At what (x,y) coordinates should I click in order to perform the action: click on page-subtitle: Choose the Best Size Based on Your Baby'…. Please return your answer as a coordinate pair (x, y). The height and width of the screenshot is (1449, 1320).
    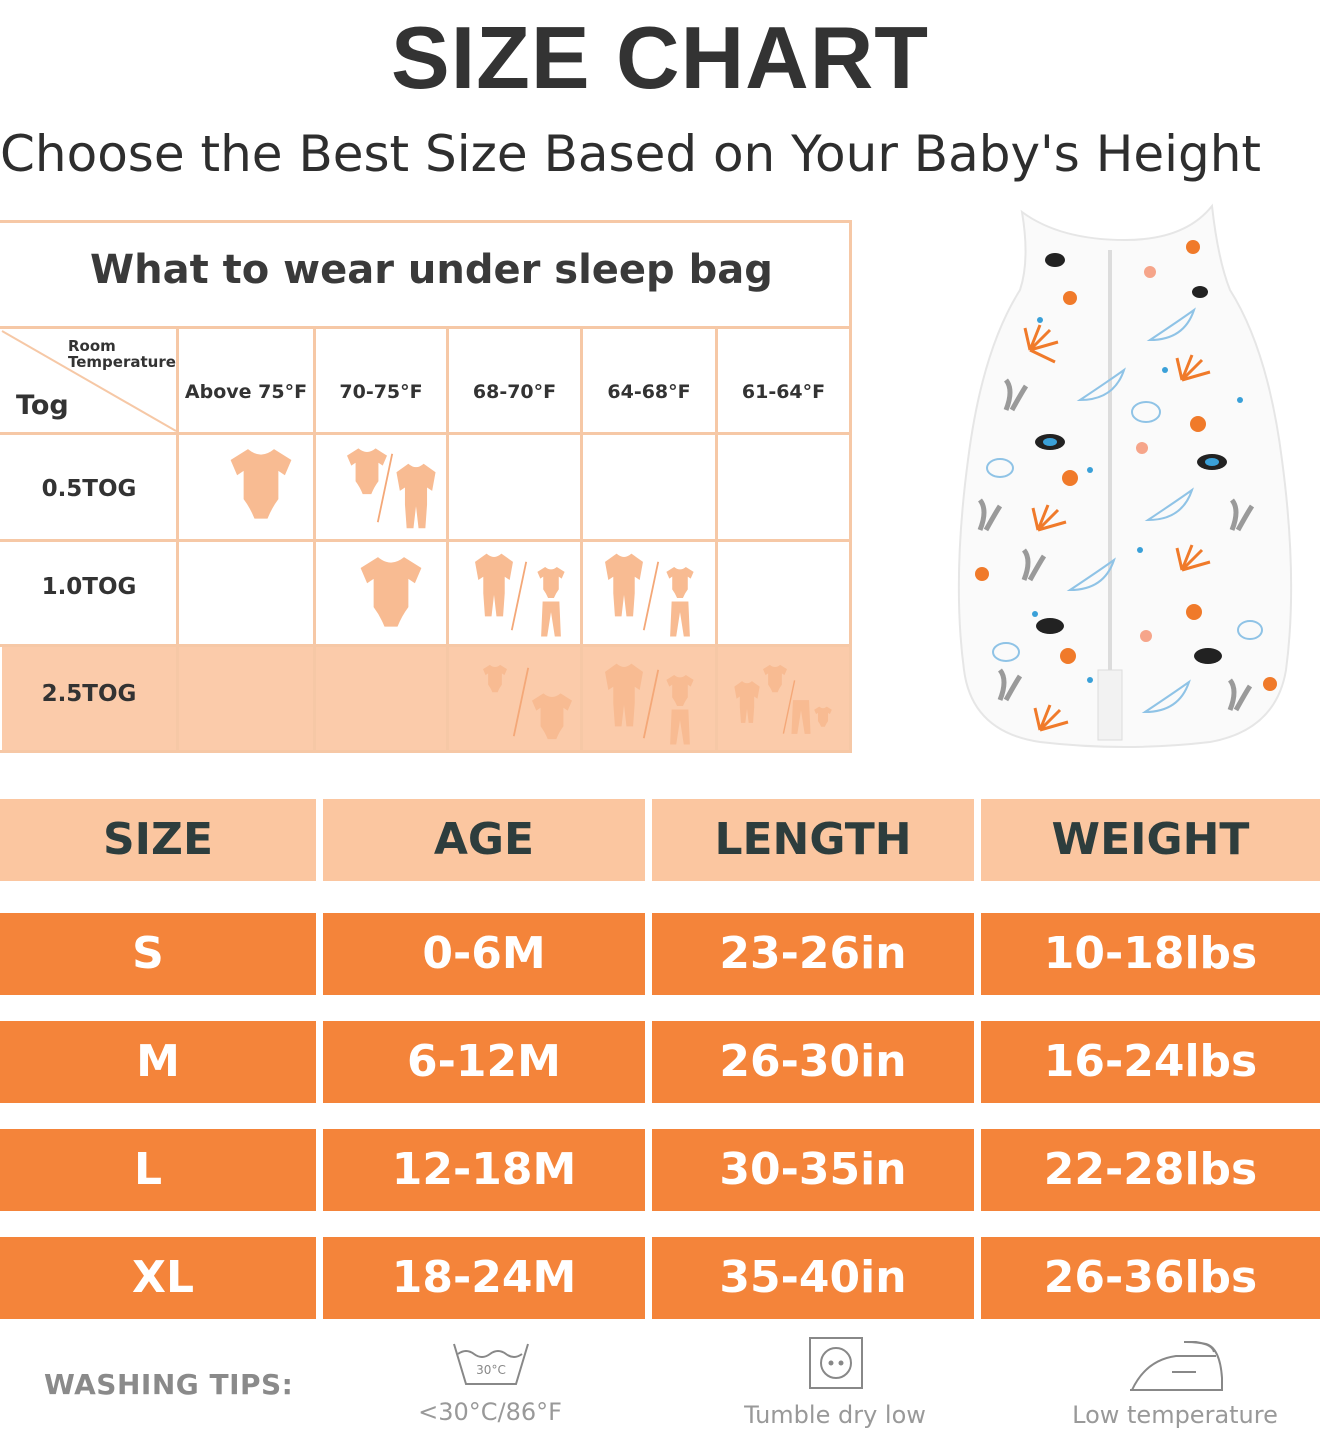
    Looking at the image, I should click on (631, 154).